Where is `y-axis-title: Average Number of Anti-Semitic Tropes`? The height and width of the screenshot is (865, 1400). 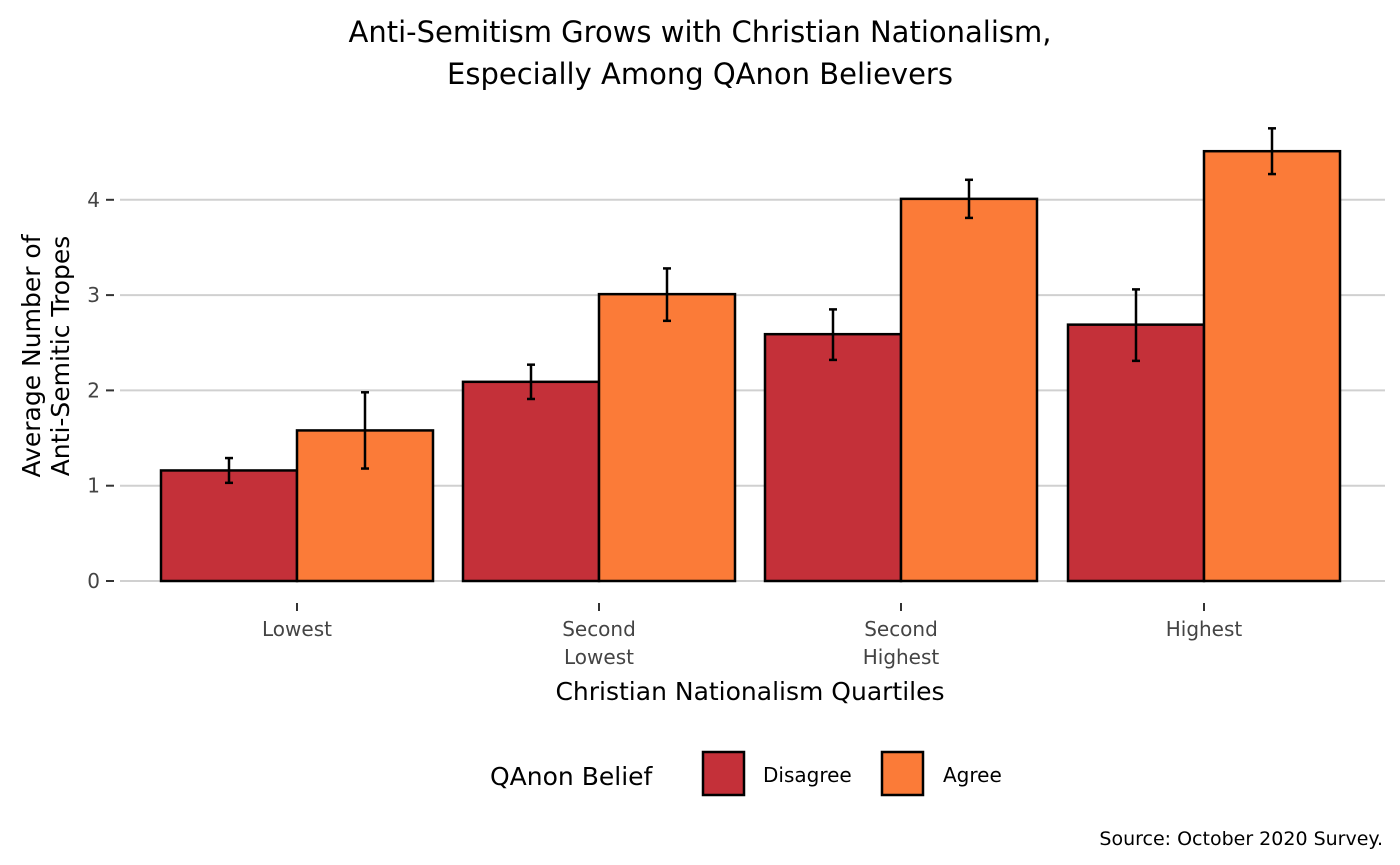
y-axis-title: Average Number of Anti-Semitic Tropes is located at coordinates (46, 355).